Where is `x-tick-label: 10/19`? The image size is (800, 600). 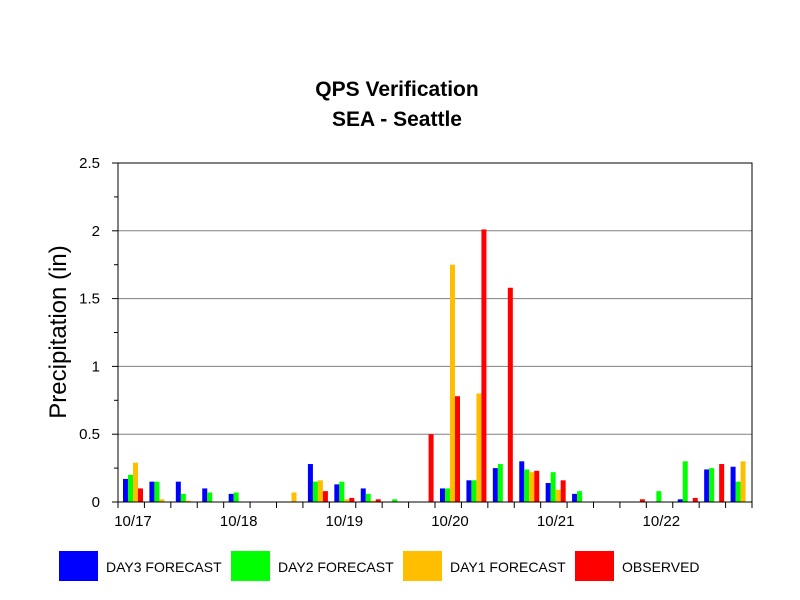
x-tick-label: 10/19 is located at coordinates (345, 521).